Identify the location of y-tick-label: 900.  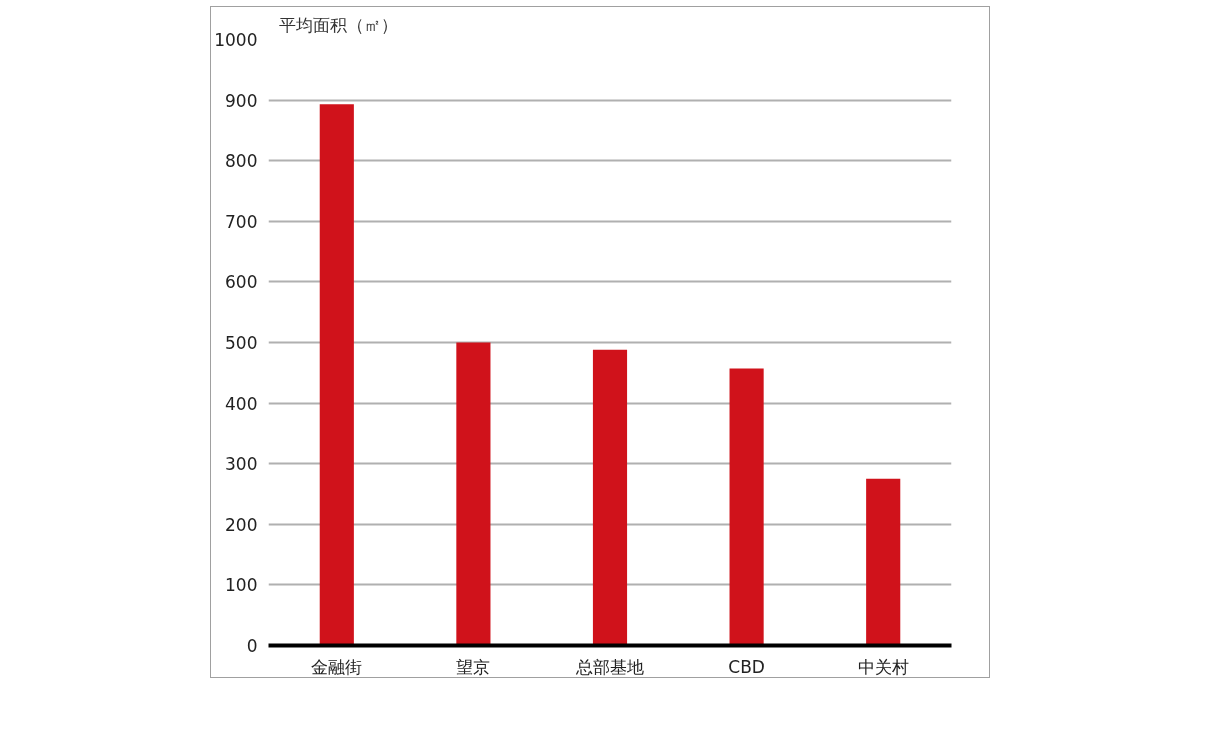
(241, 100).